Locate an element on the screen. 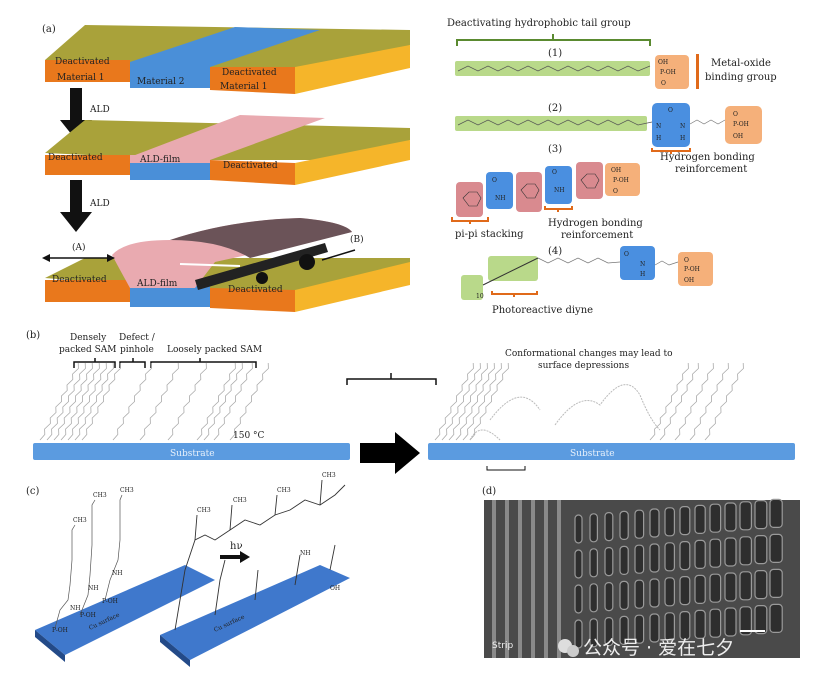 This screenshot has height=677, width=815. atom-label: N is located at coordinates (682, 126).